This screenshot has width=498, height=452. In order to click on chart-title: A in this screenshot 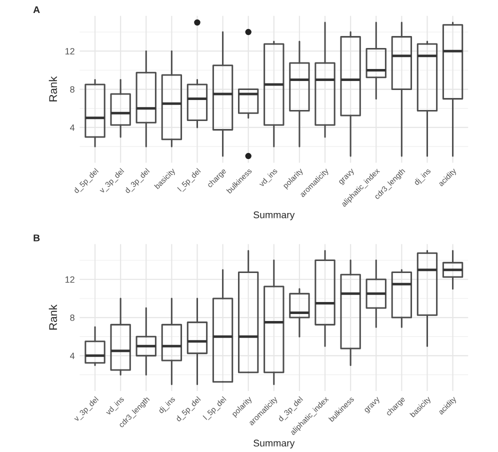, I will do `click(36, 10)`.